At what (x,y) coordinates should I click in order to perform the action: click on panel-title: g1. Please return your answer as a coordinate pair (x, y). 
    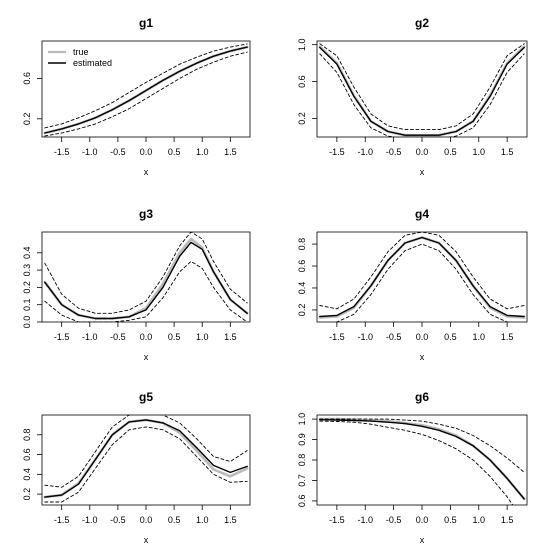
    Looking at the image, I should click on (146, 23).